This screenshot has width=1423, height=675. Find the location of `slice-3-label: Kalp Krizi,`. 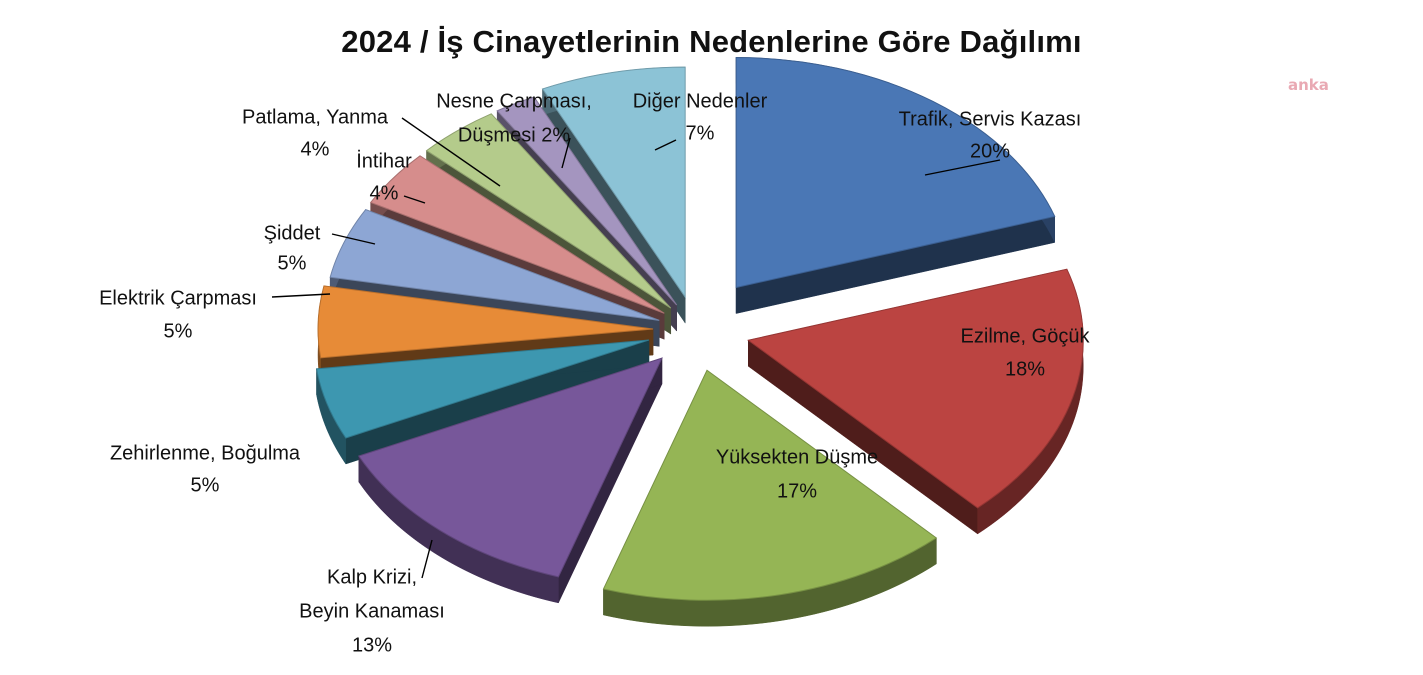

slice-3-label: Kalp Krizi, is located at coordinates (372, 577).